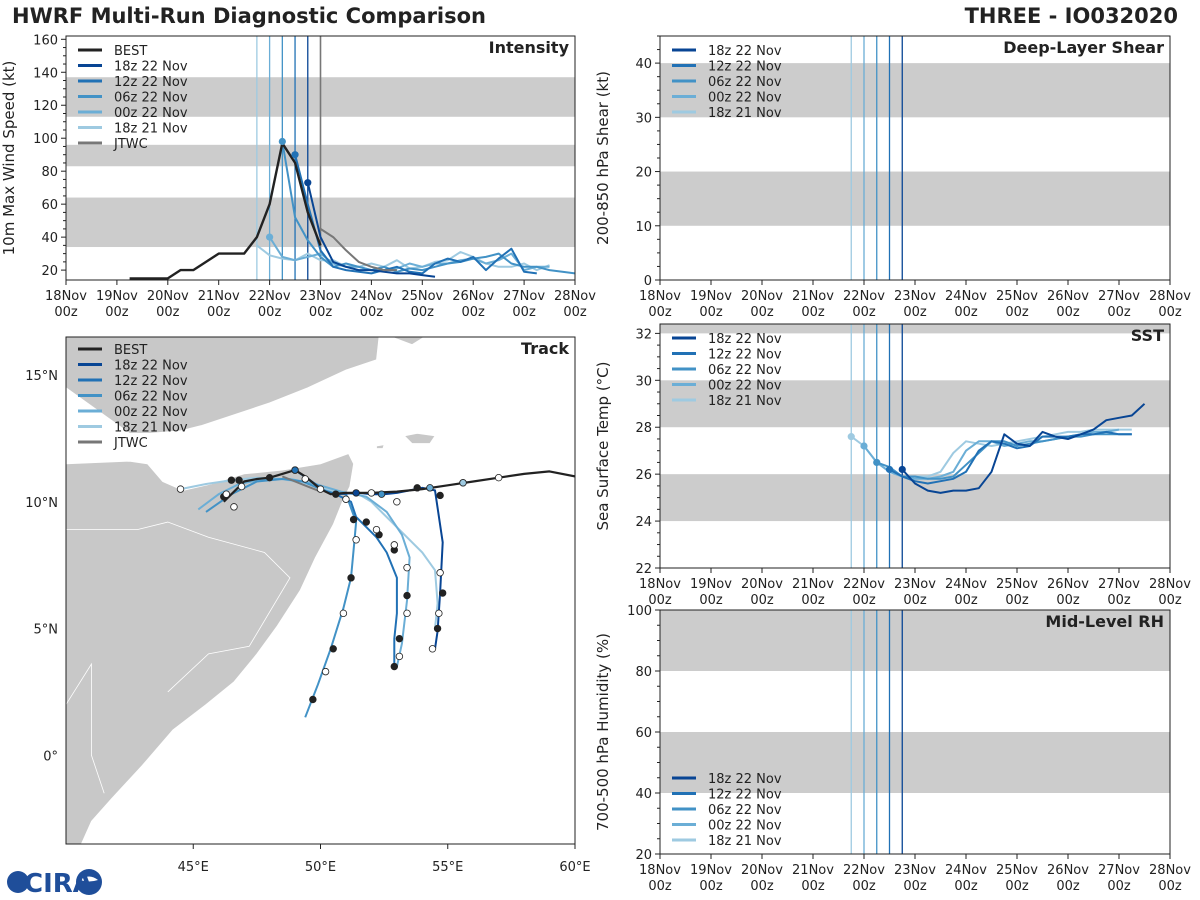 The width and height of the screenshot is (1200, 900). I want to click on sst-xtick-label-day: 24Nov, so click(966, 584).